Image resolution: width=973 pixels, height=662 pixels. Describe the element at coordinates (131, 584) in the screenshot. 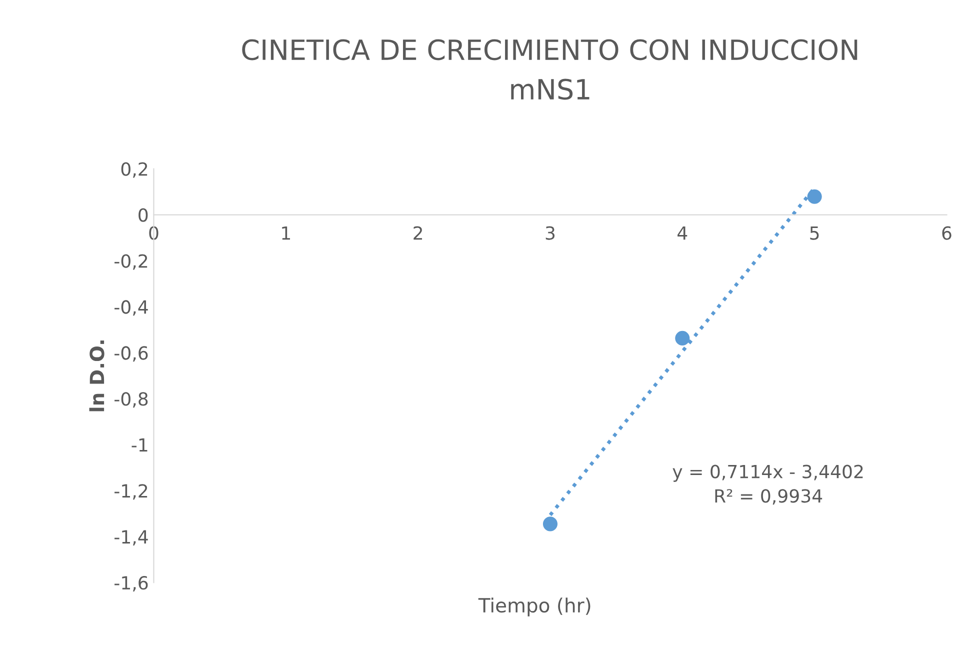

I see `y-tick-label: -1,6` at that location.